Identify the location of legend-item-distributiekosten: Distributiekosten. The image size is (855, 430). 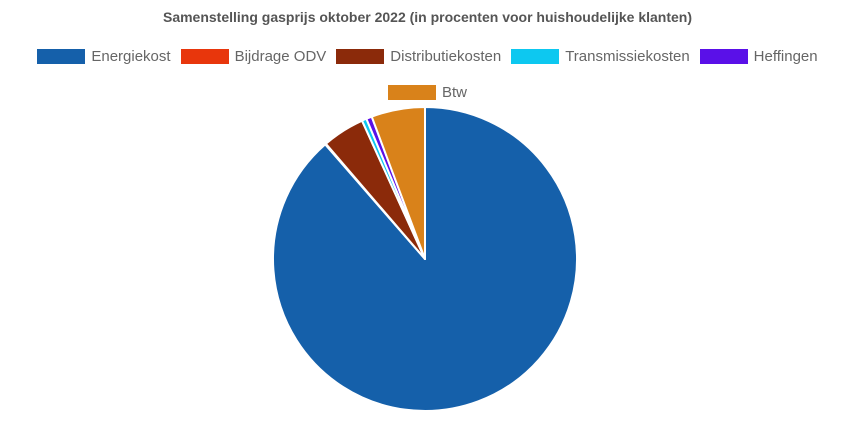
(418, 56).